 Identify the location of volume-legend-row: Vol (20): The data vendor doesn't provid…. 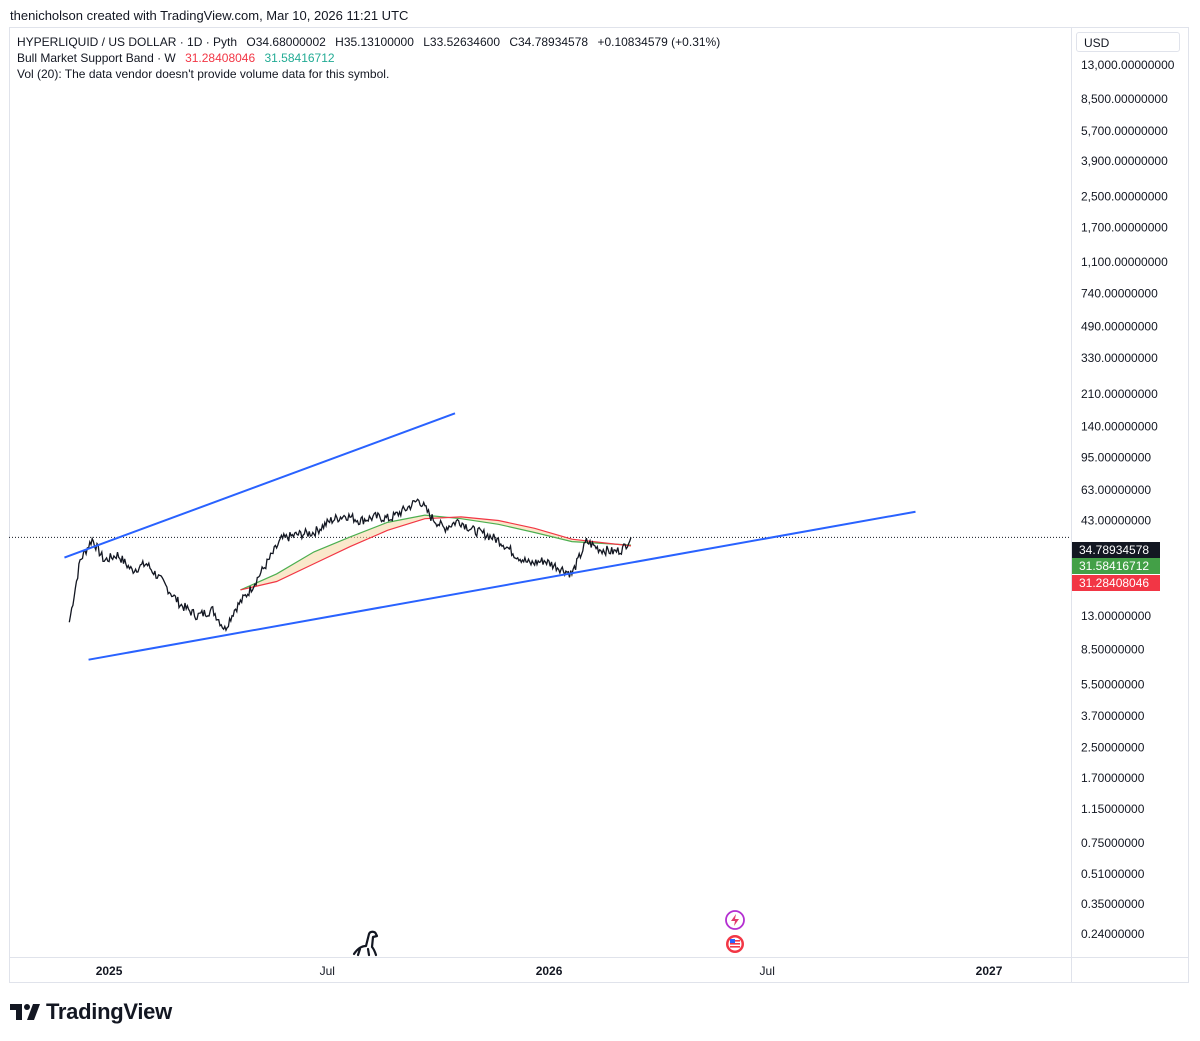
(368, 74).